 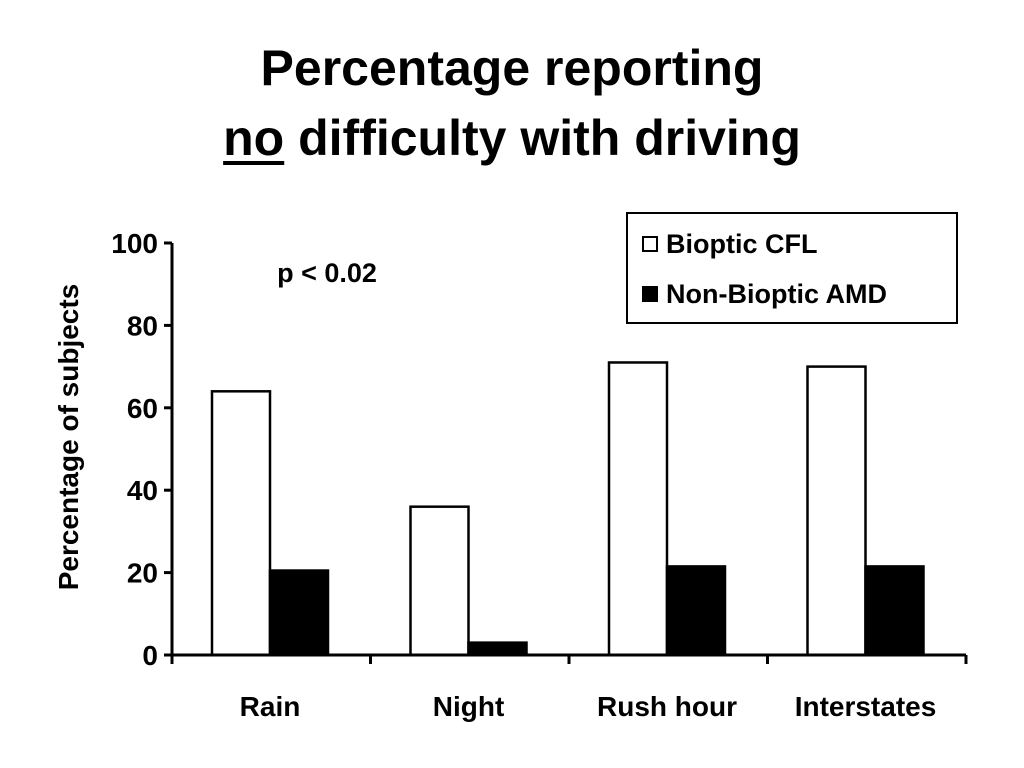 What do you see at coordinates (792, 268) in the screenshot?
I see `chart-legend: Bioptic CFL Non-Bioptic AMD` at bounding box center [792, 268].